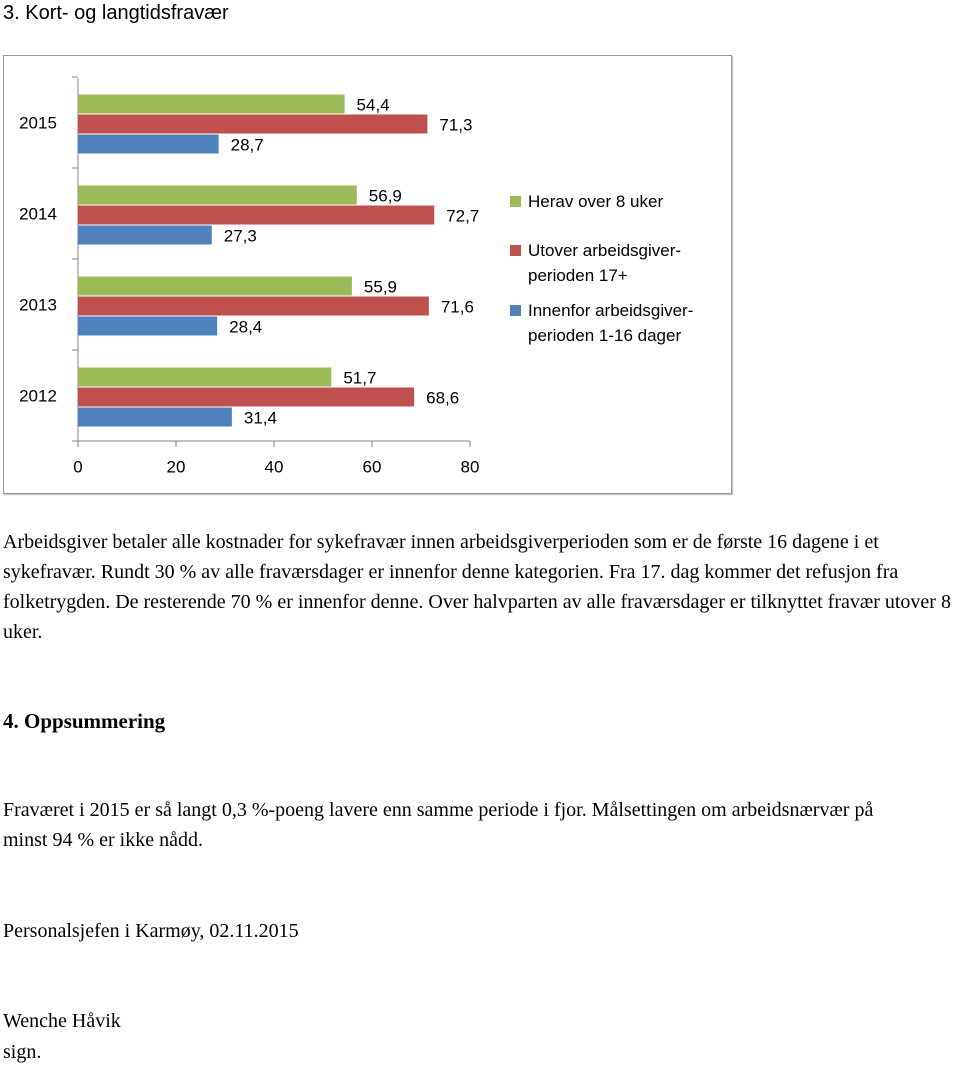 The height and width of the screenshot is (1065, 960). I want to click on y-tick-label: 2015, so click(38, 122).